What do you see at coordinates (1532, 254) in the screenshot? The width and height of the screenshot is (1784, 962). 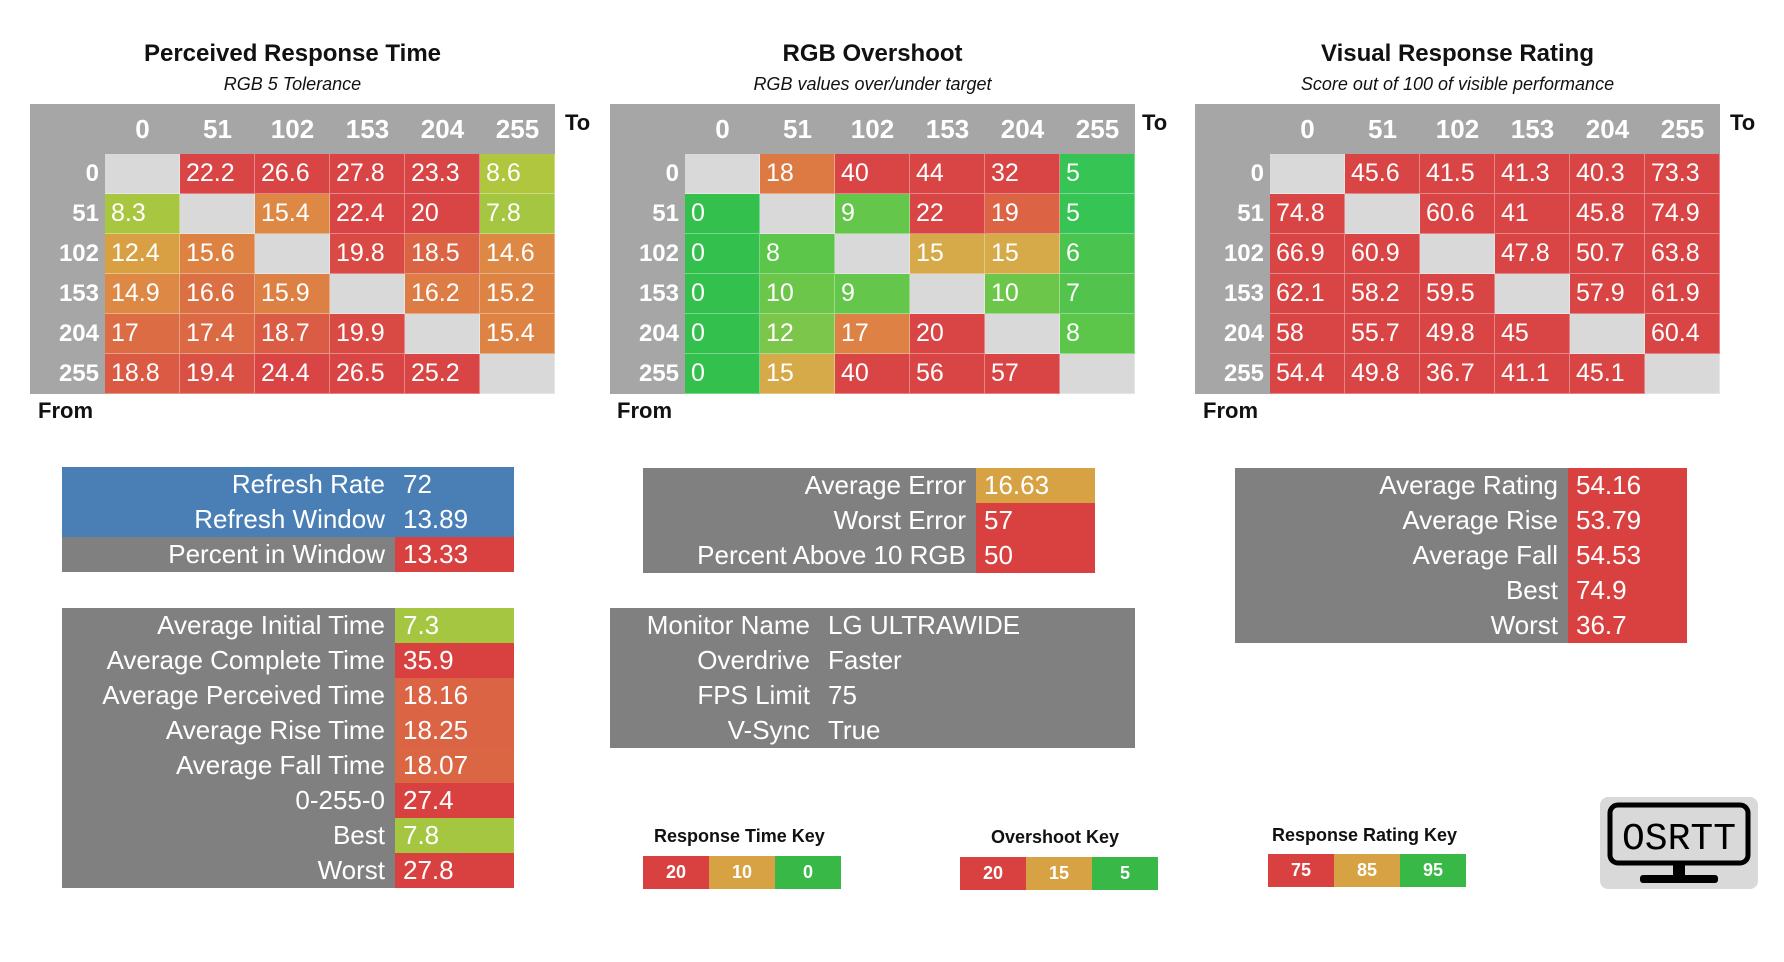 I see `grid-cell: 47.8` at bounding box center [1532, 254].